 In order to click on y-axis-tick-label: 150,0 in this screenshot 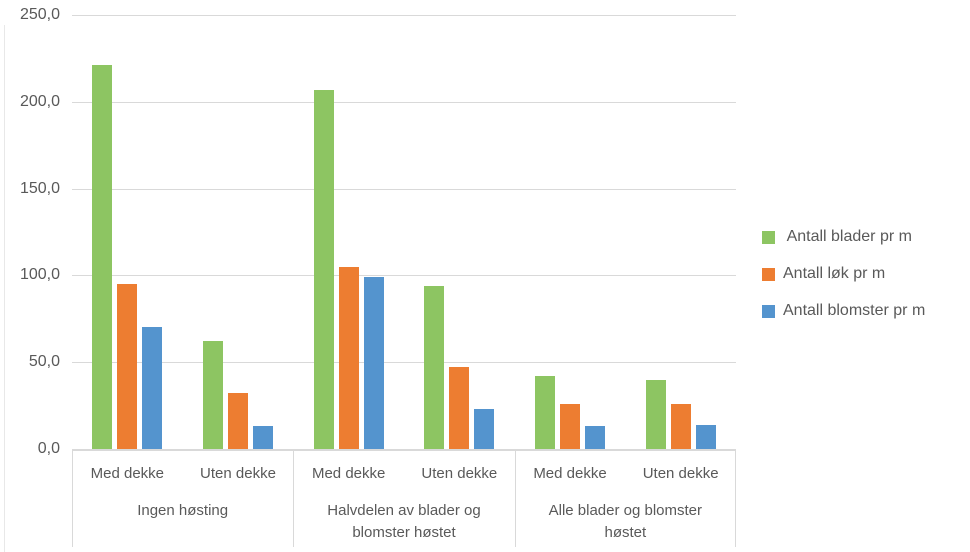, I will do `click(39, 188)`.